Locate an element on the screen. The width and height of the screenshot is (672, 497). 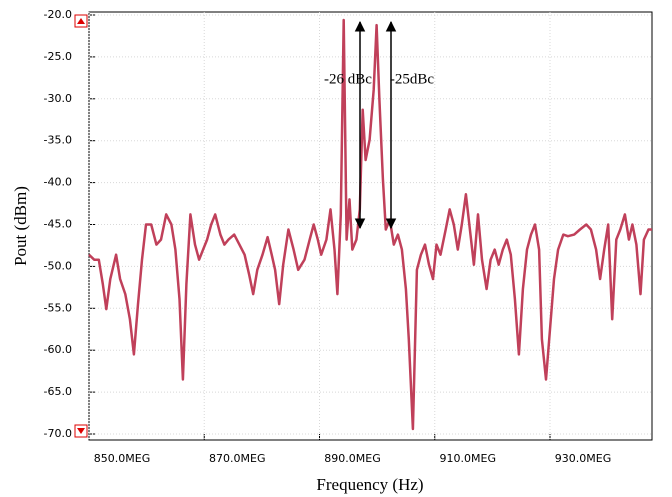
y-tick-label: -30.0 is located at coordinates (58, 98).